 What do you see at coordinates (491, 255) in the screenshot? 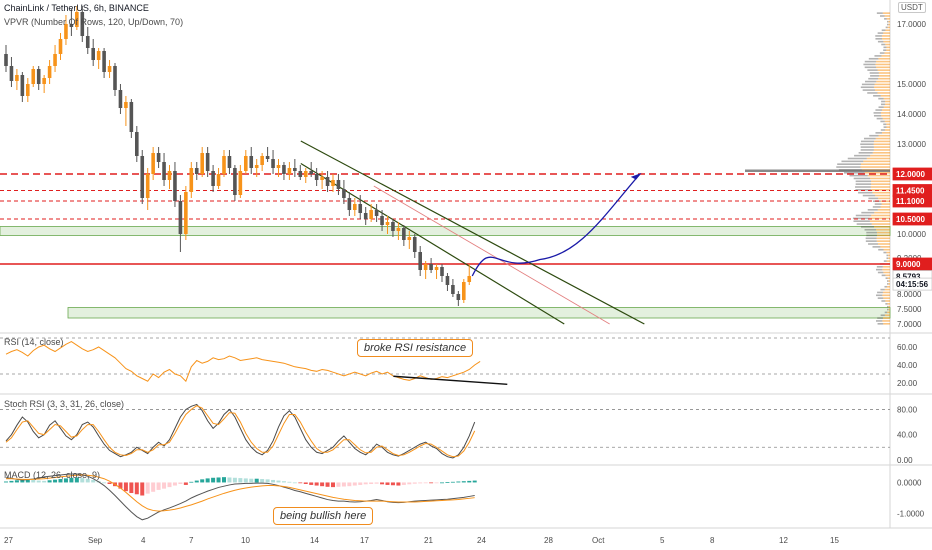
I see `channel-mid-line` at bounding box center [491, 255].